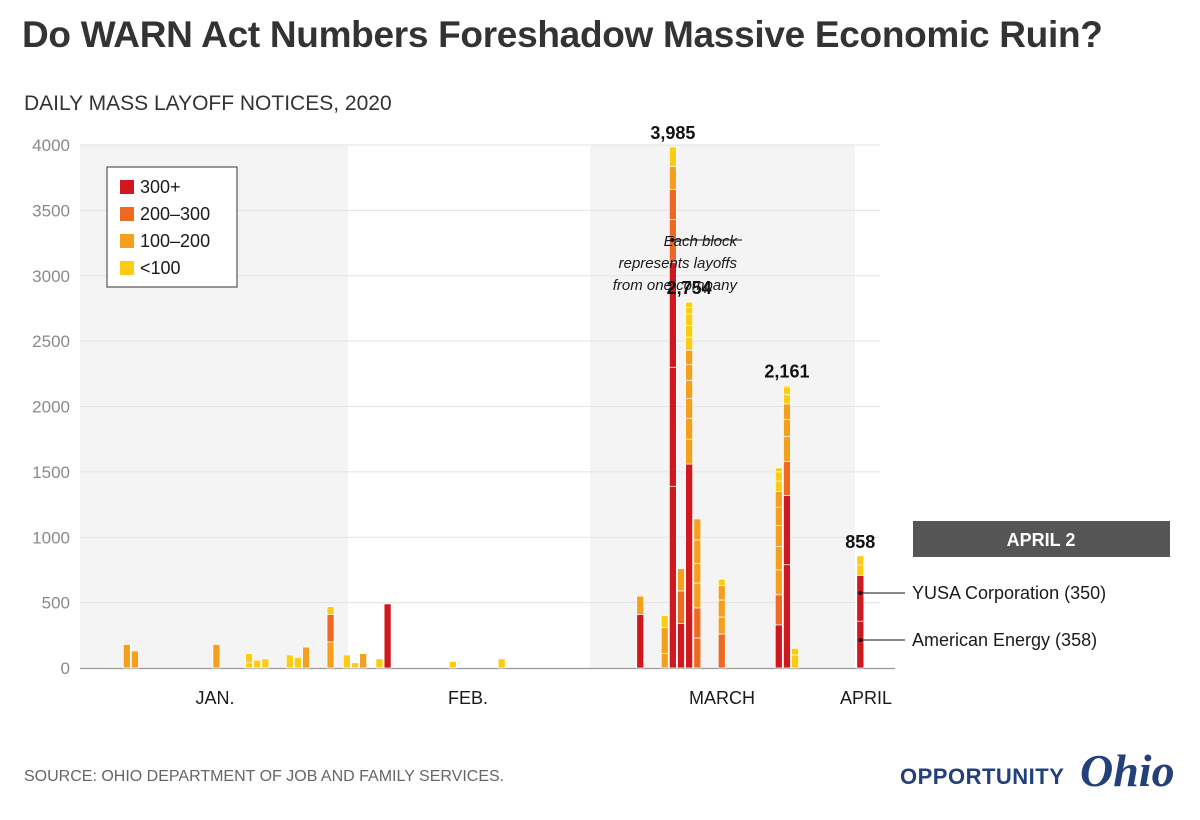 The image size is (1200, 820). Describe the element at coordinates (51, 276) in the screenshot. I see `y-tick-label: 3000` at that location.